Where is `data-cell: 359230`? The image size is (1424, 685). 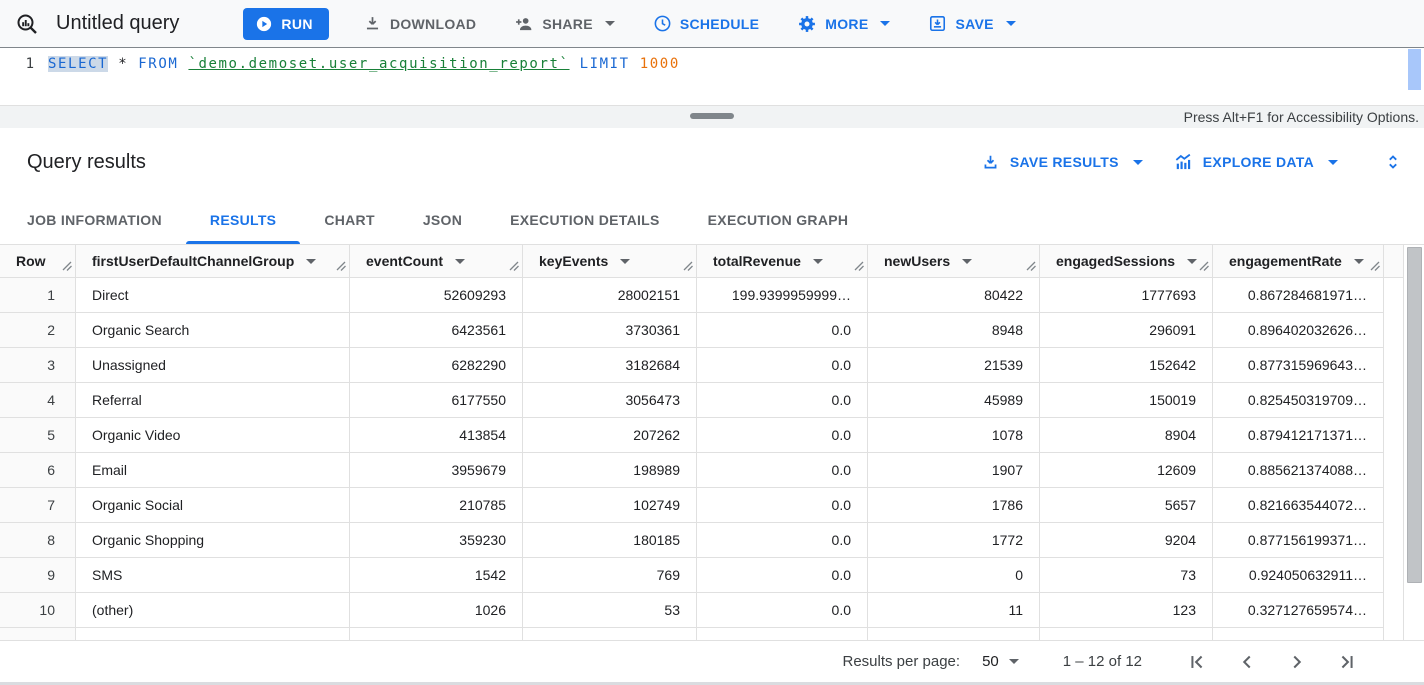 data-cell: 359230 is located at coordinates (436, 540).